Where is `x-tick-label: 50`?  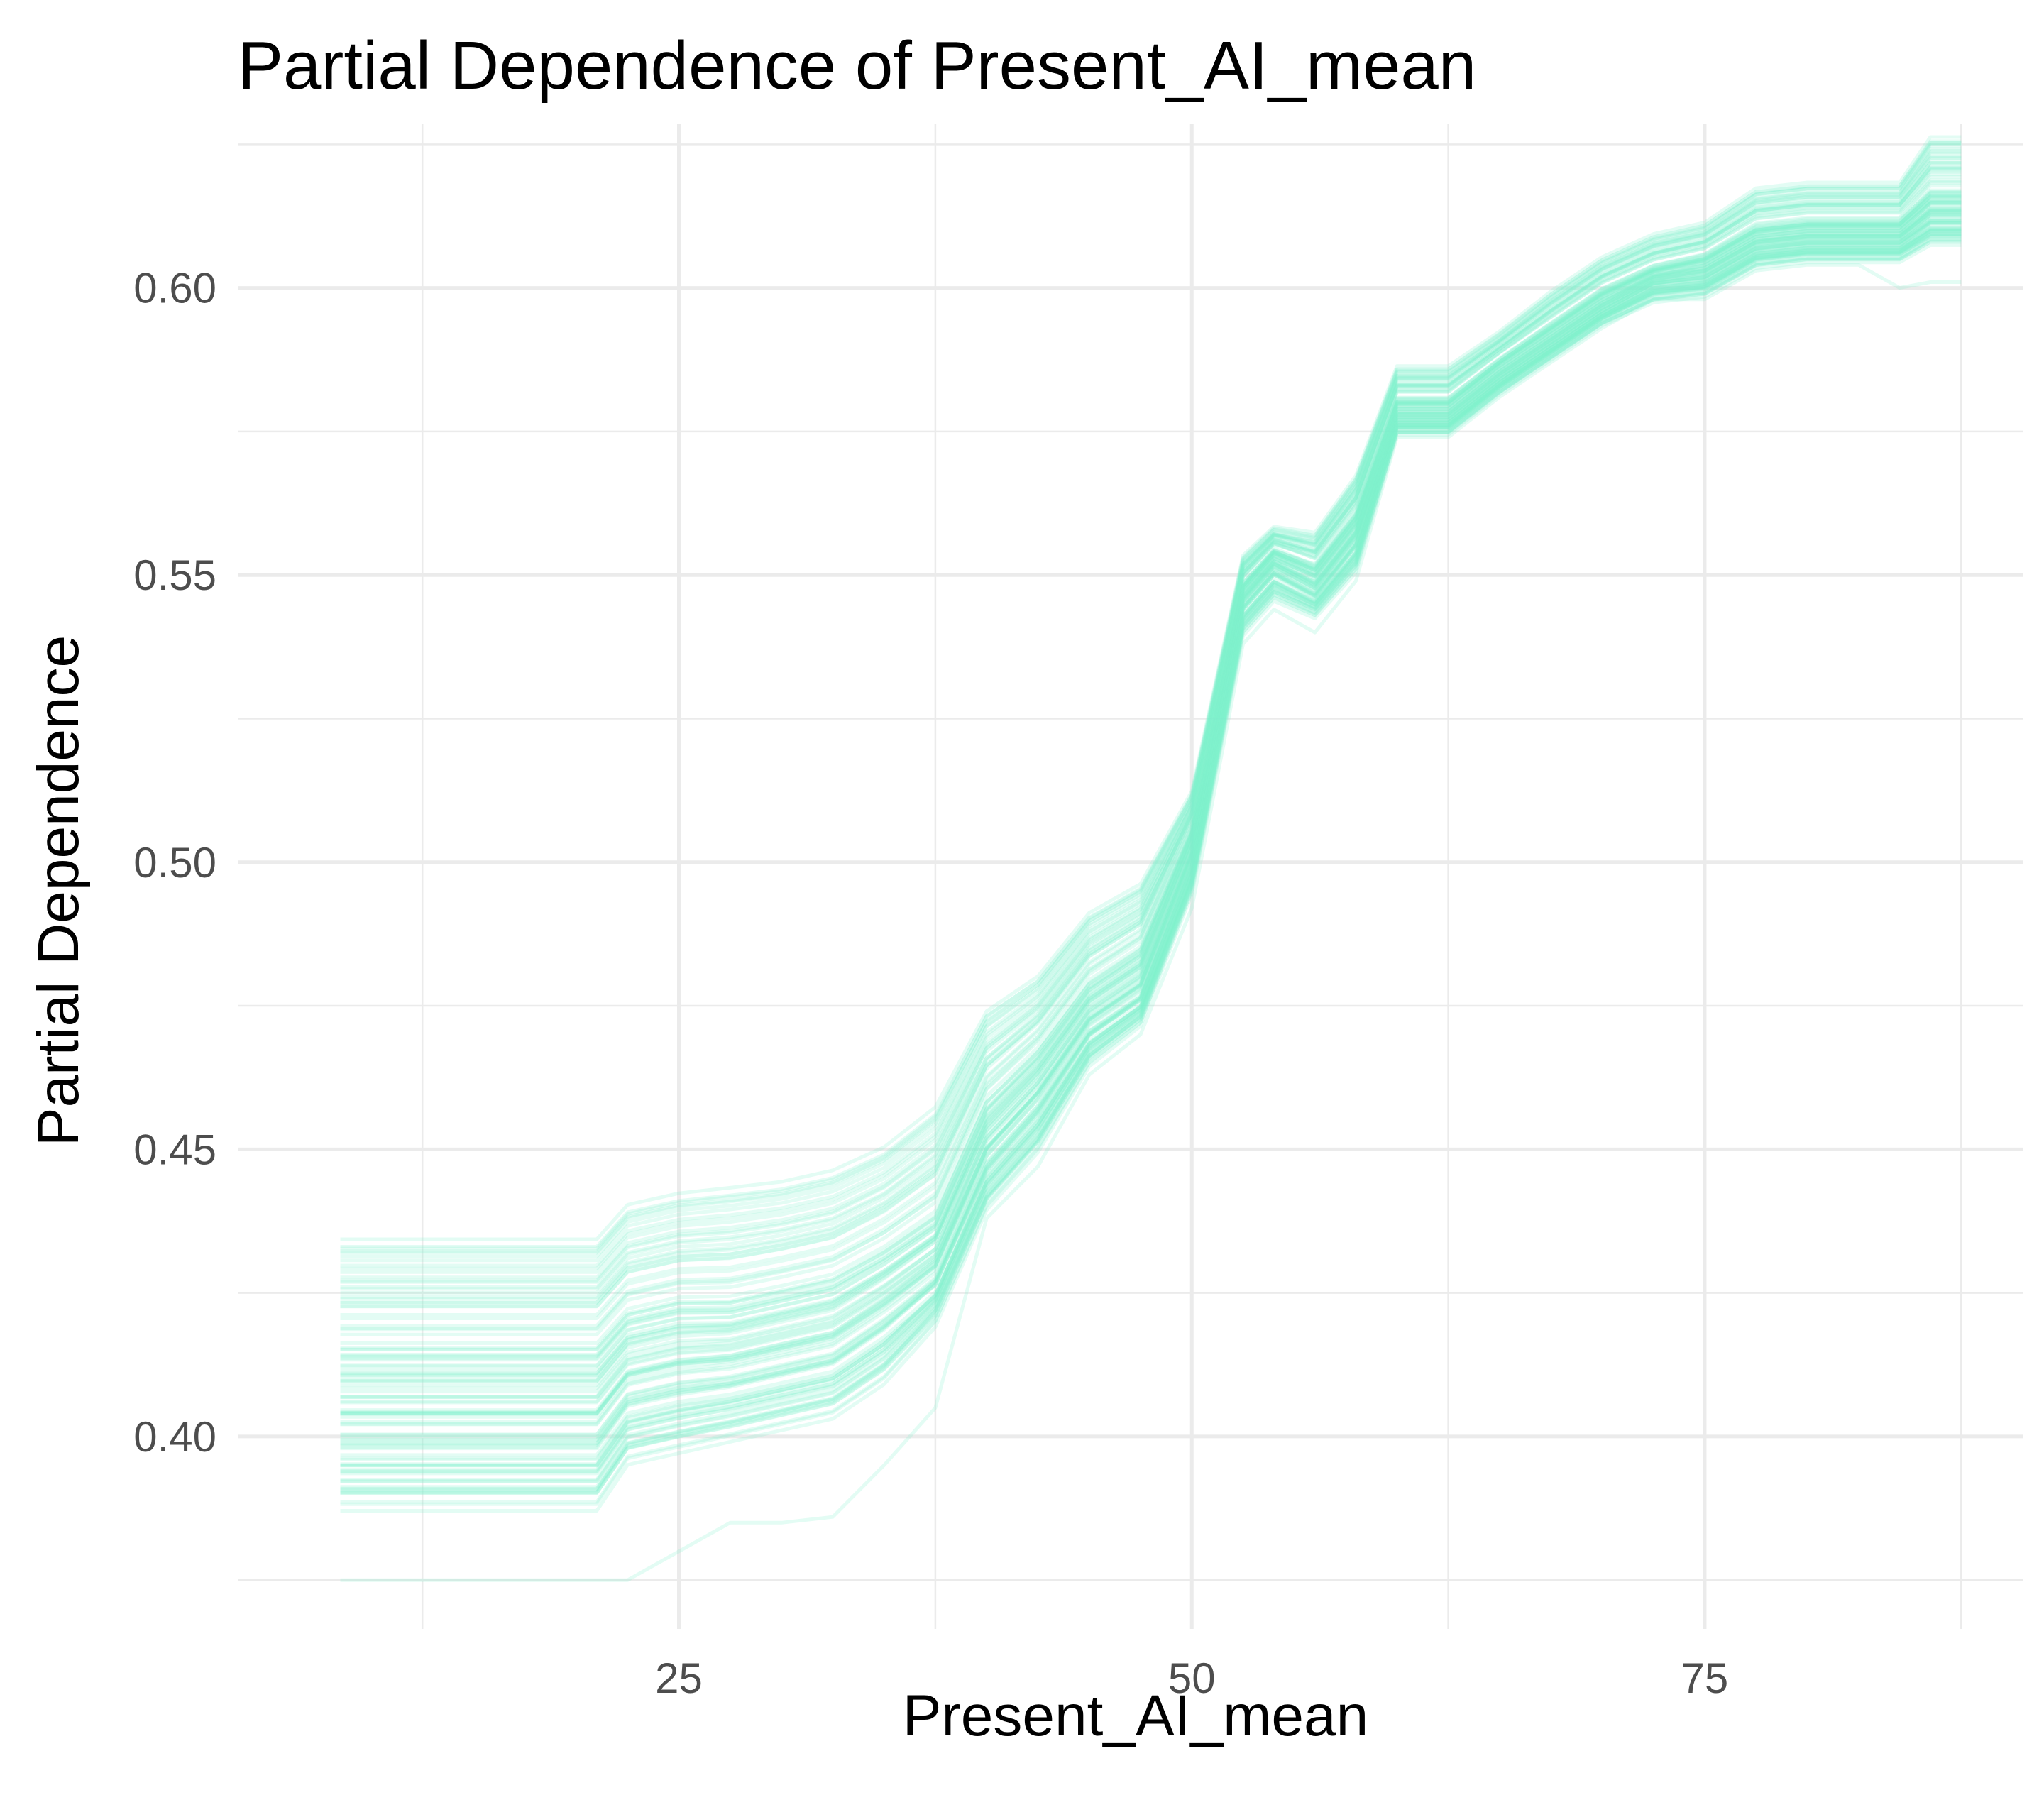
x-tick-label: 50 is located at coordinates (1192, 1678).